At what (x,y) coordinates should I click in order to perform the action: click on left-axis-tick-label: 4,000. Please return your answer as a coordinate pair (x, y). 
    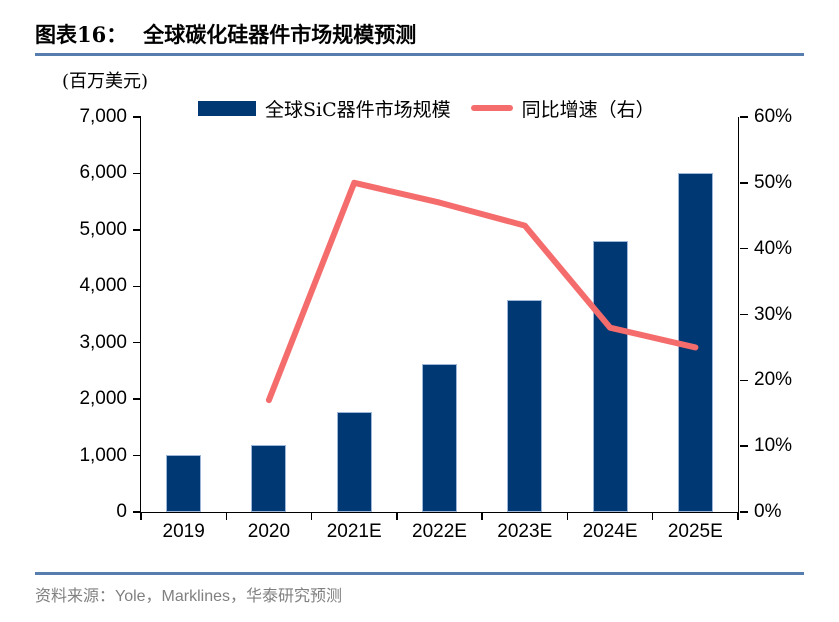
    Looking at the image, I should click on (103, 286).